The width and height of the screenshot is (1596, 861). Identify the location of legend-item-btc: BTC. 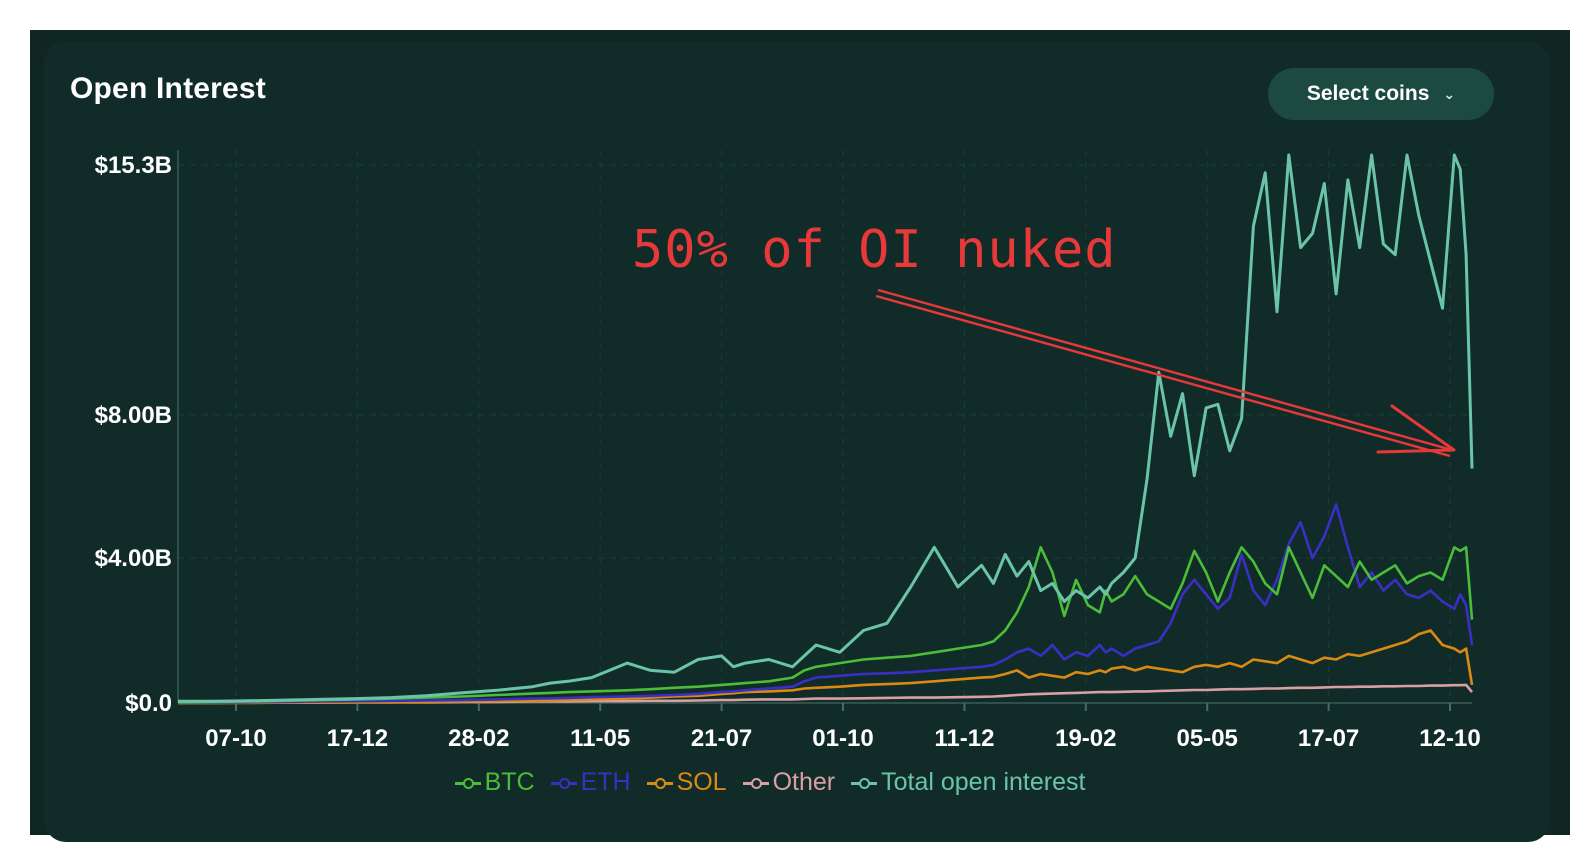
(494, 782).